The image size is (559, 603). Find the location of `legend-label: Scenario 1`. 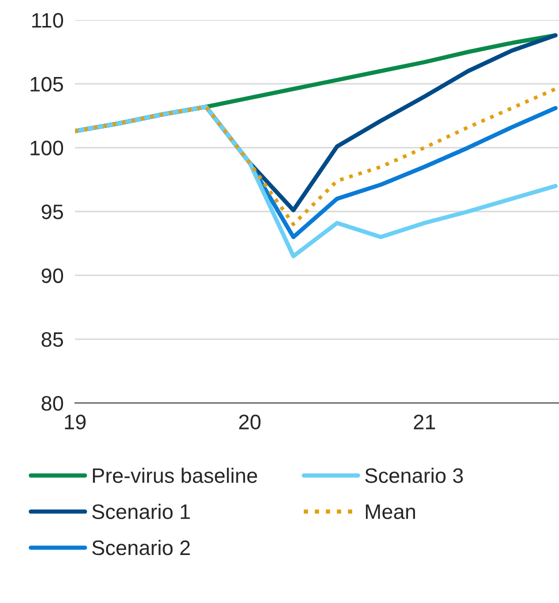

legend-label: Scenario 1 is located at coordinates (141, 512).